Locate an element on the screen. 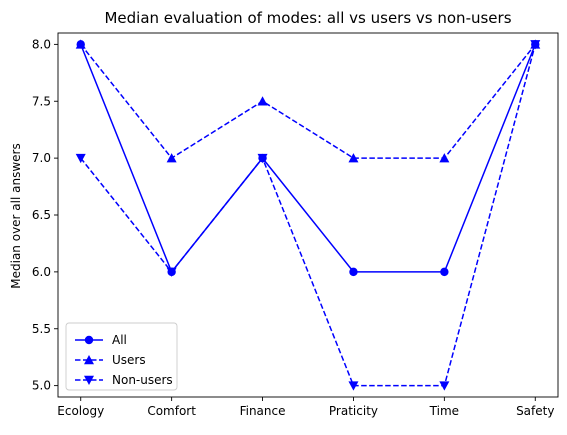 The image size is (567, 435). x-tick-label: Time is located at coordinates (444, 411).